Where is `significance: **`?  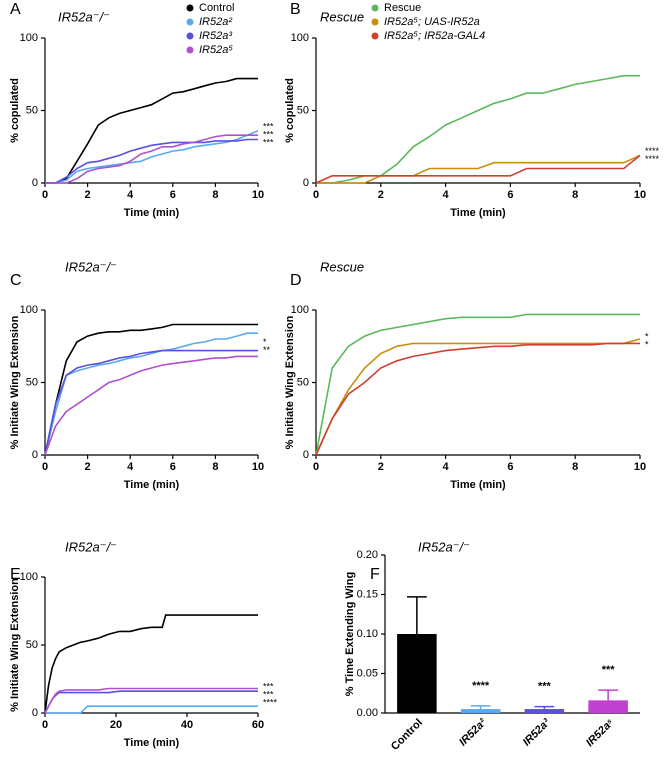 significance: ** is located at coordinates (267, 350).